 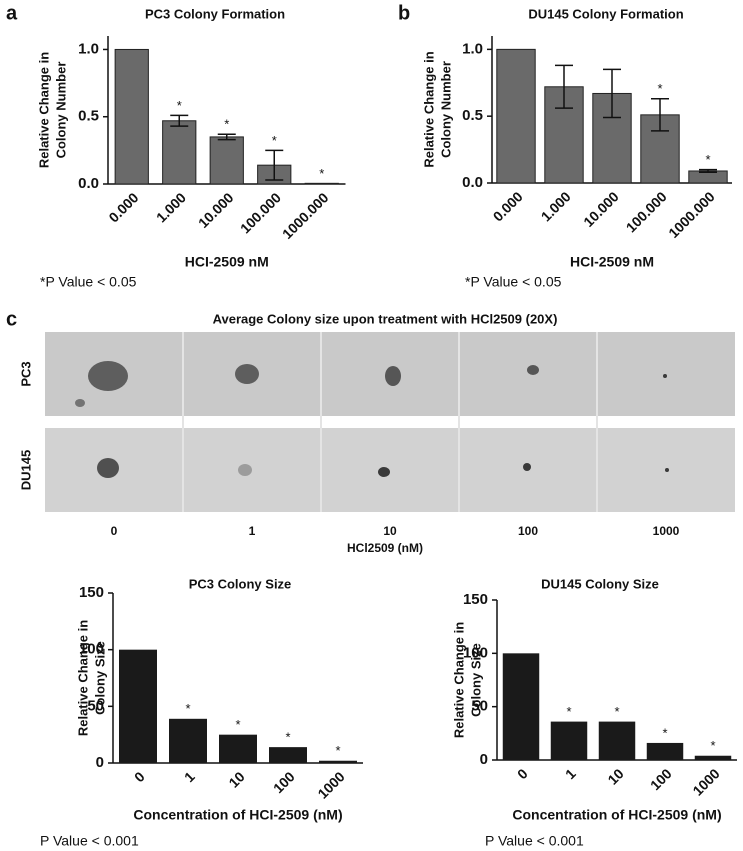 What do you see at coordinates (472, 48) in the screenshot?
I see `y-tick-label: 1.0` at bounding box center [472, 48].